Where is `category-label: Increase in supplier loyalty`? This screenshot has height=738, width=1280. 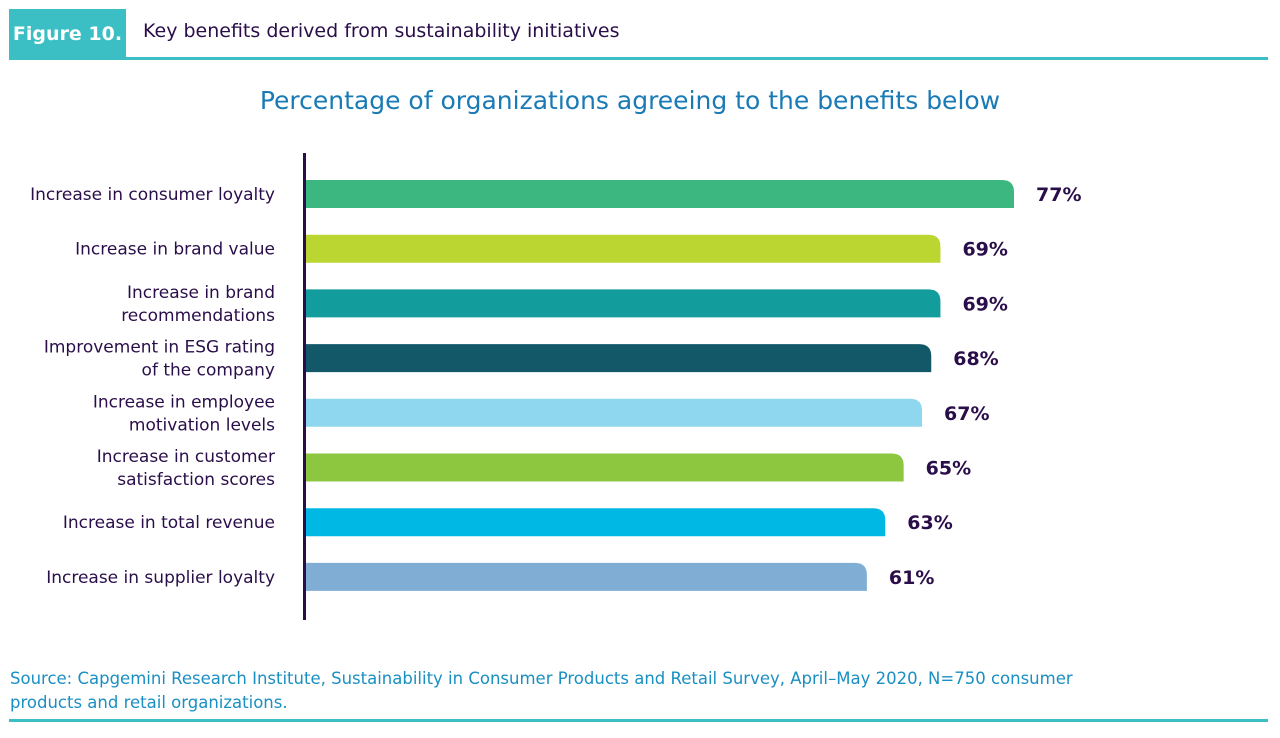 category-label: Increase in supplier loyalty is located at coordinates (160, 578).